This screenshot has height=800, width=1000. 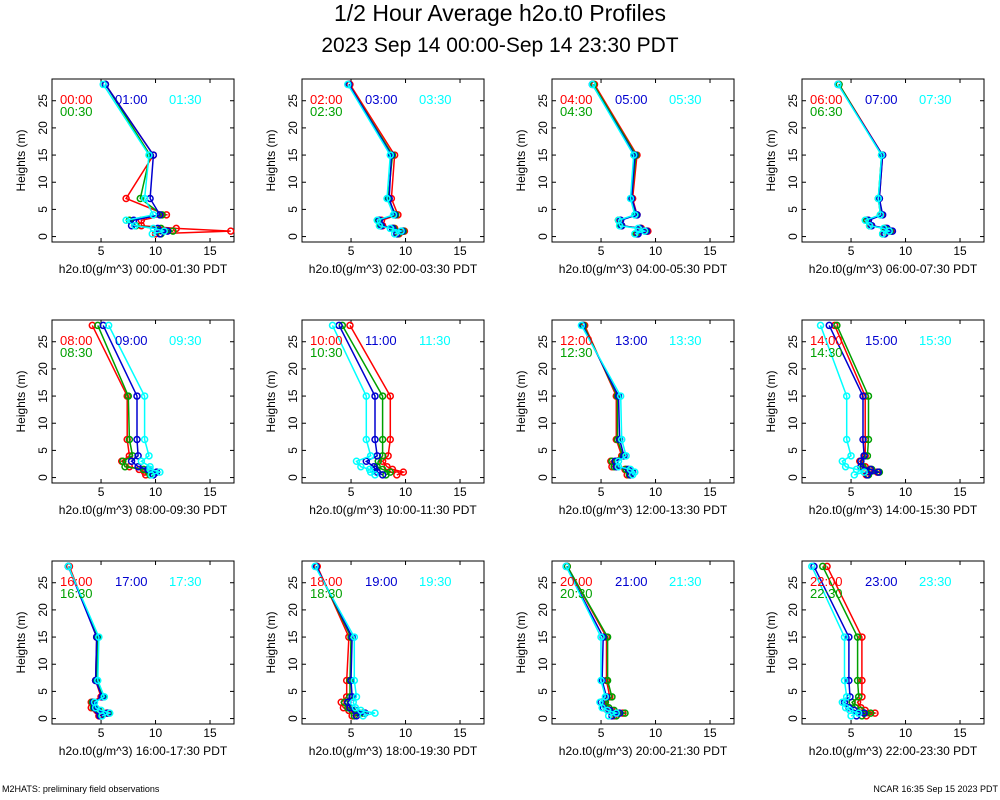 What do you see at coordinates (826, 593) in the screenshot?
I see `legend-label: 22:30` at bounding box center [826, 593].